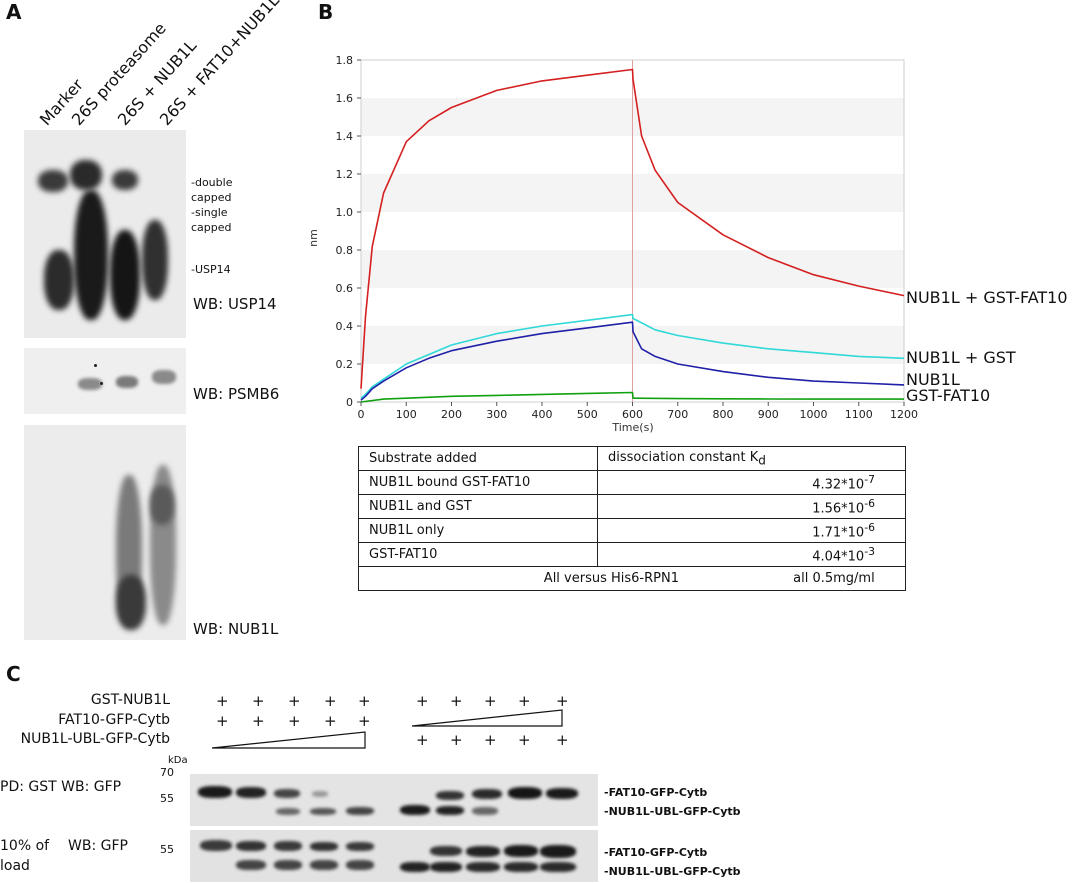 The width and height of the screenshot is (1080, 883). What do you see at coordinates (14, 12) in the screenshot?
I see `panel-a-letter: A` at bounding box center [14, 12].